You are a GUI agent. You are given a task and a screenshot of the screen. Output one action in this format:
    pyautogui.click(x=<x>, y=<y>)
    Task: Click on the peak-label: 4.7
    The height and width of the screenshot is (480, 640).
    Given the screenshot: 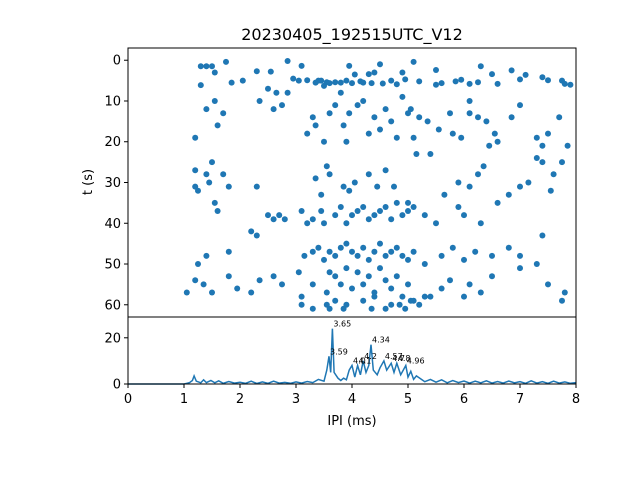 What is the action you would take?
    pyautogui.click(x=398, y=358)
    